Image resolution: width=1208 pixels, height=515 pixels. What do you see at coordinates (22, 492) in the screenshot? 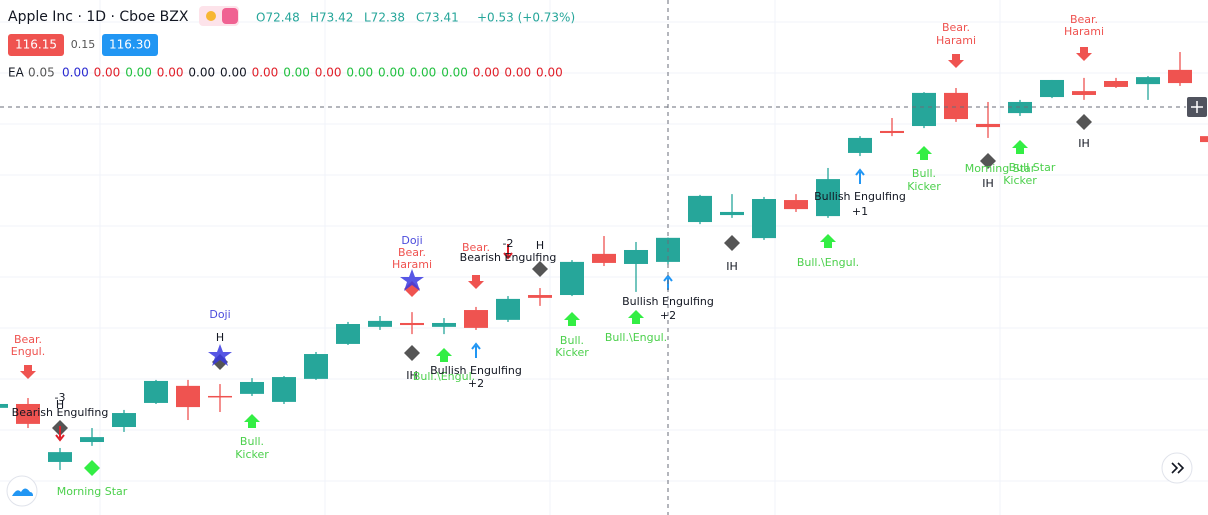
I see `logo-icon` at bounding box center [22, 492].